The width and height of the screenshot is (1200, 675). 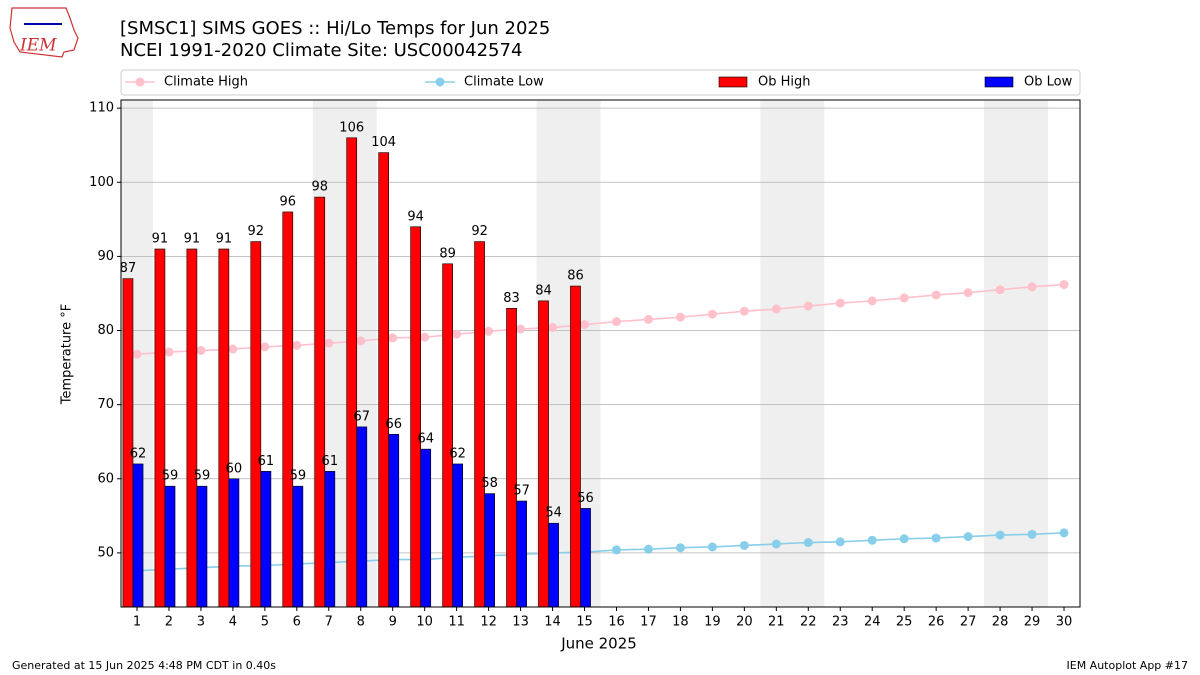 I want to click on x-tick-label: 26, so click(x=936, y=622).